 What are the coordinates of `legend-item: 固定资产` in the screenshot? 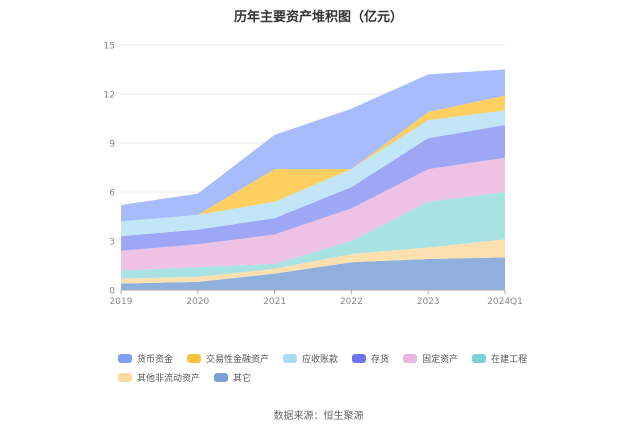 It's located at (430, 358).